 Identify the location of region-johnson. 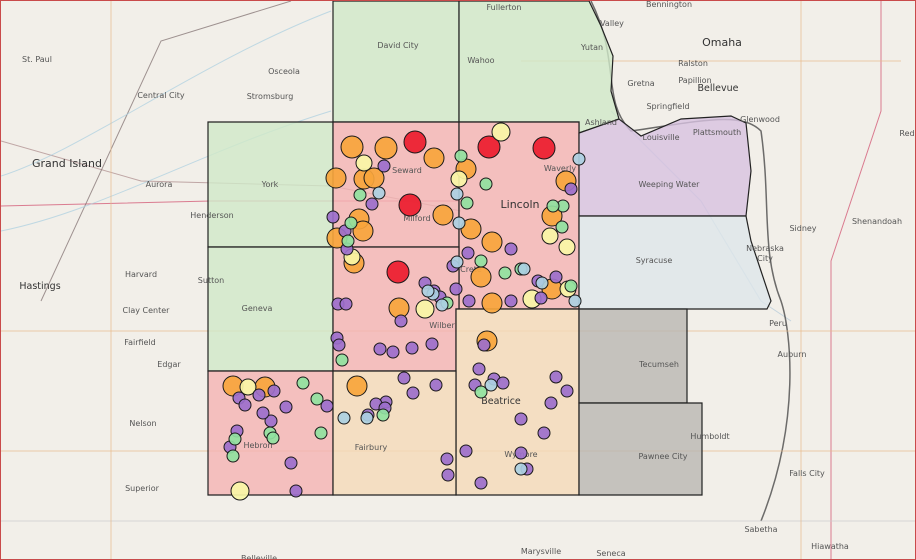
(633, 356).